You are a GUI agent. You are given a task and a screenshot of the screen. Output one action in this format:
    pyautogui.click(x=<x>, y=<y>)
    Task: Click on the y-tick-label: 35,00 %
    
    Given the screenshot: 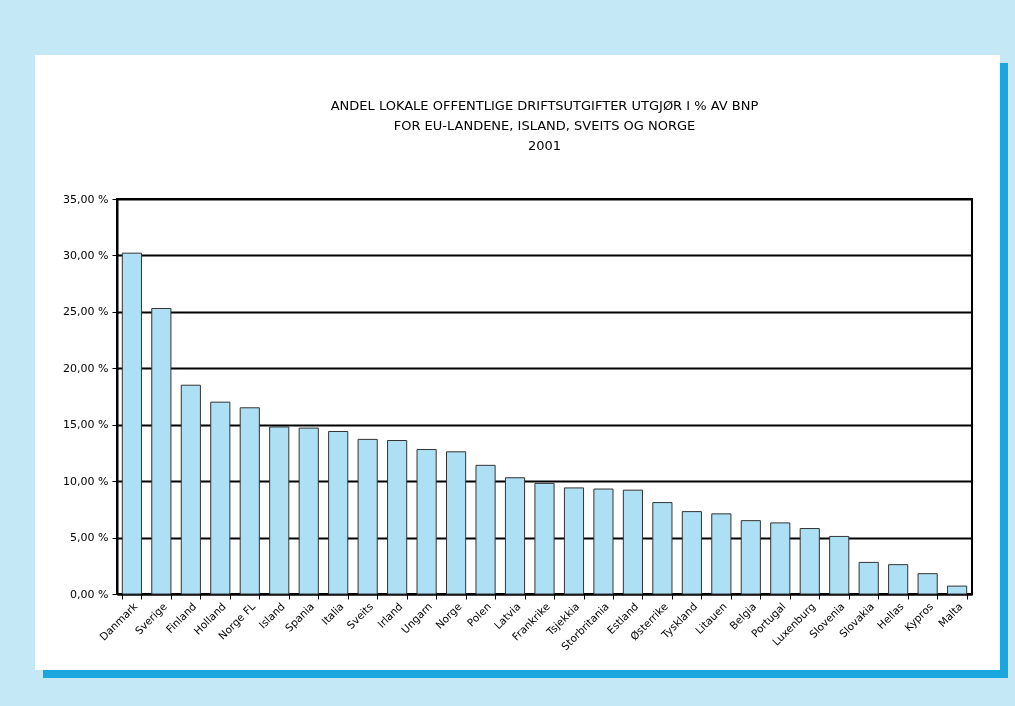 What is the action you would take?
    pyautogui.click(x=86, y=199)
    